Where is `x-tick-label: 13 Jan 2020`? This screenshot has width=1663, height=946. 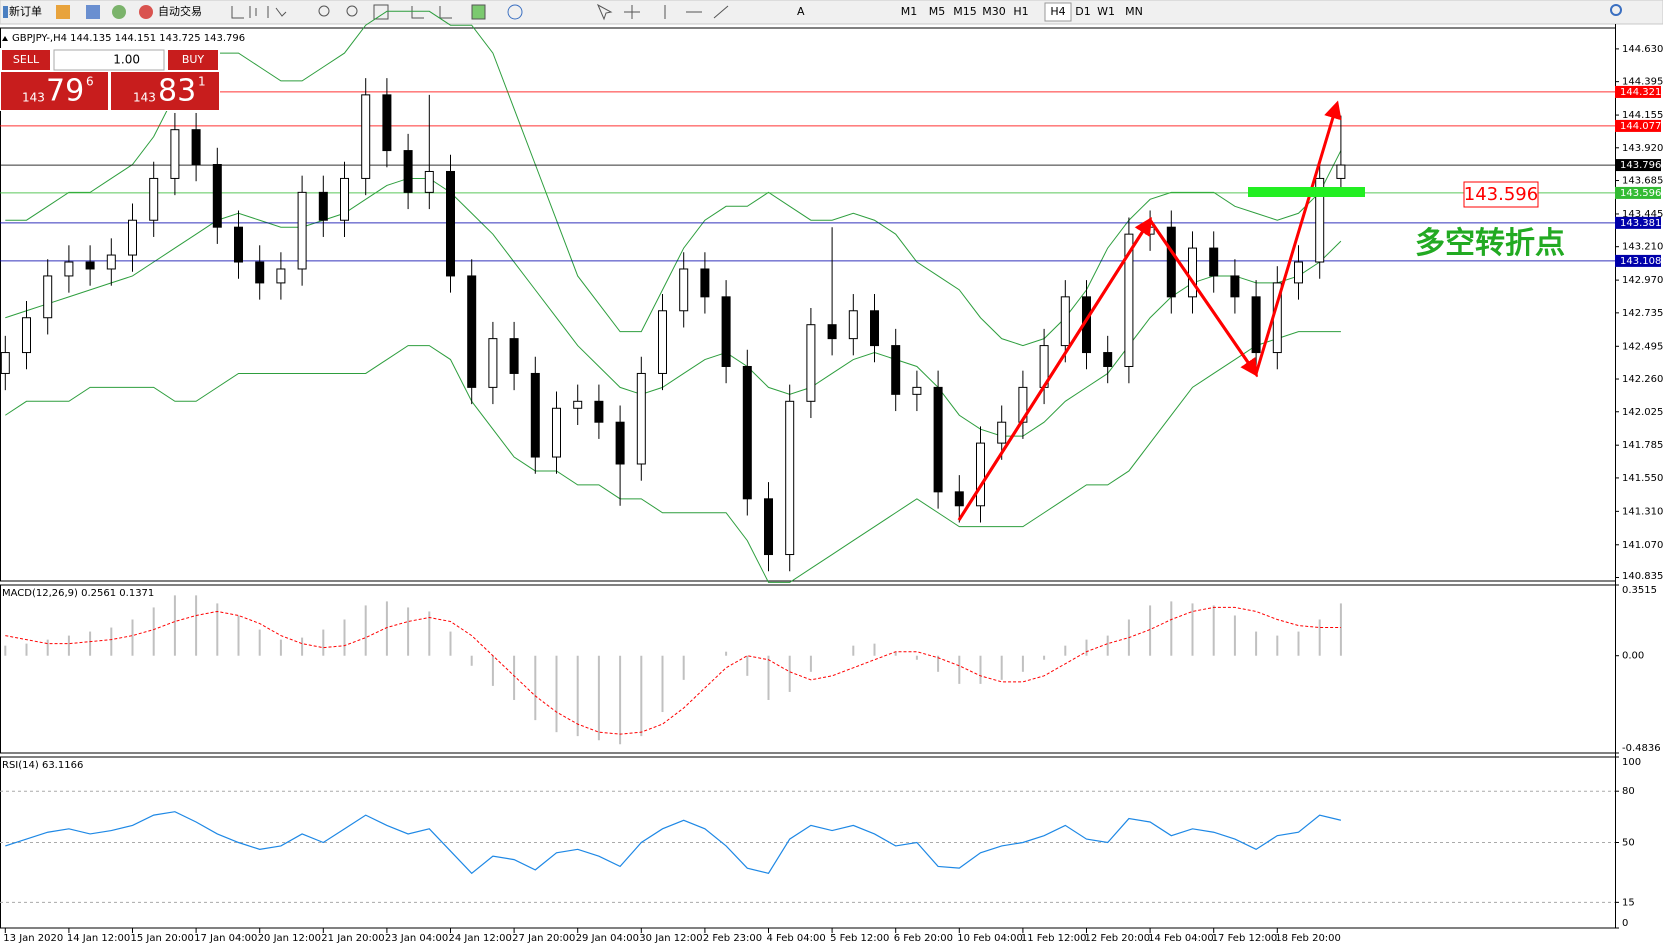
x-tick-label: 13 Jan 2020 is located at coordinates (33, 938).